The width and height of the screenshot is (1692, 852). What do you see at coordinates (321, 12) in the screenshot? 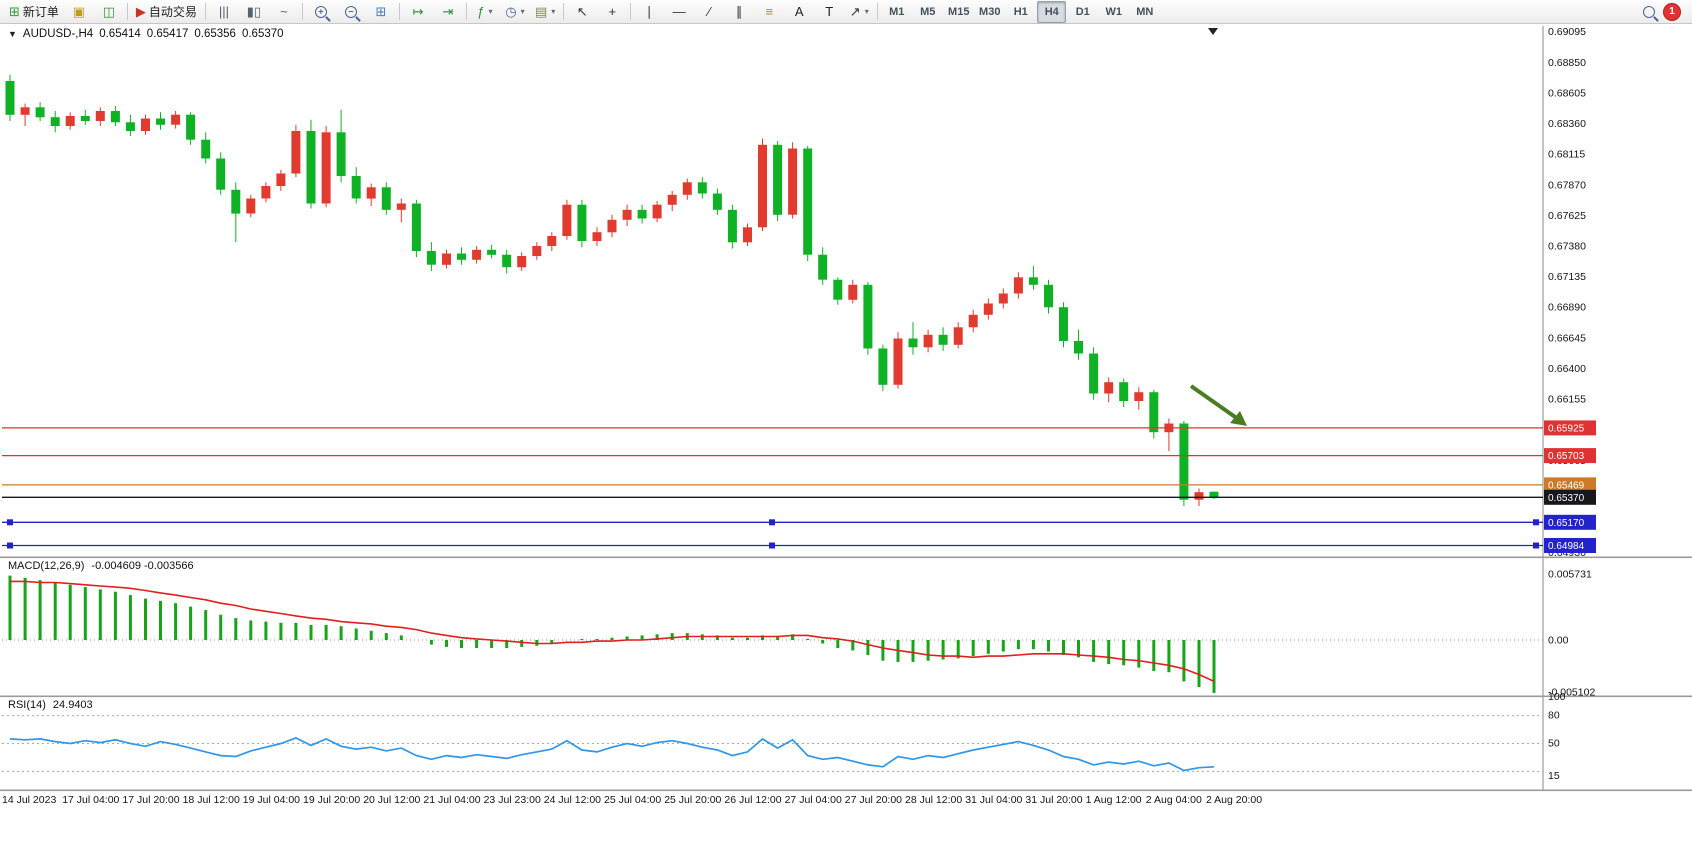
I see `zoom-in-button: +` at bounding box center [321, 12].